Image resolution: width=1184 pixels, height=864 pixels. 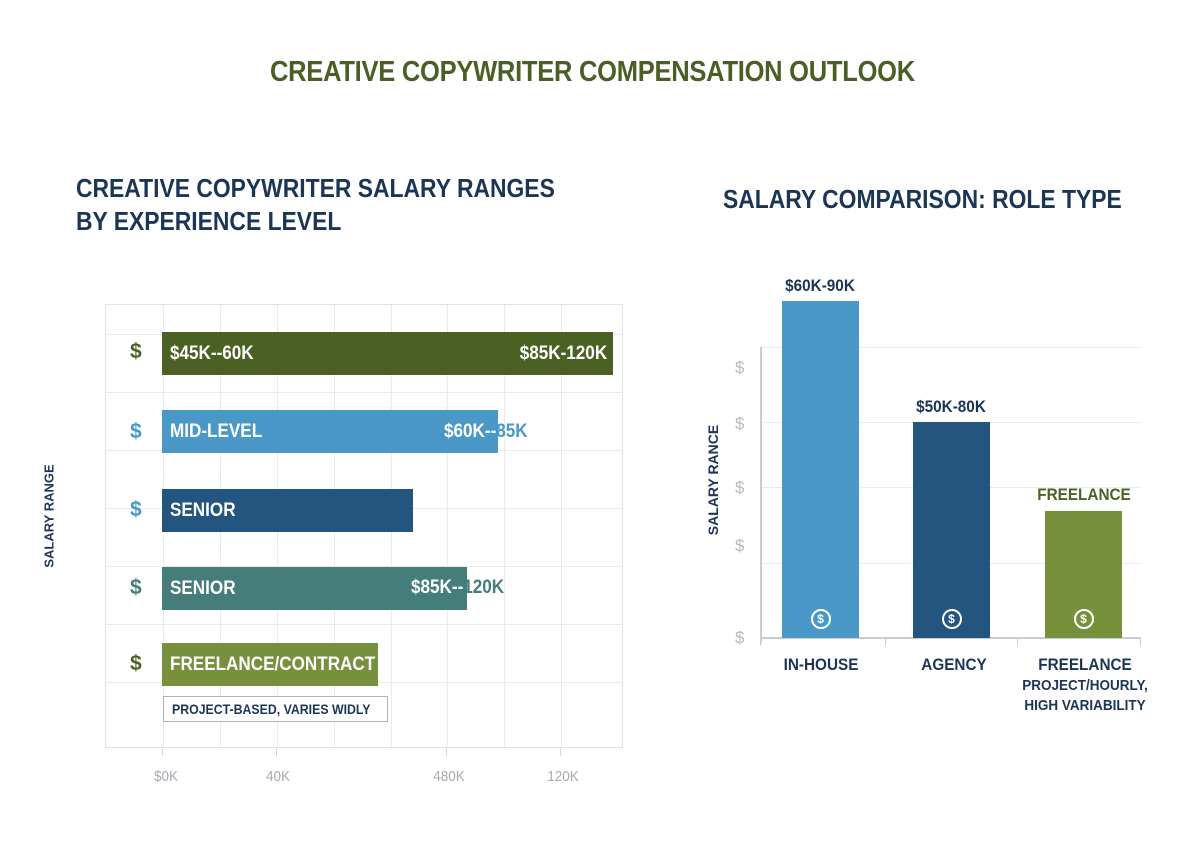 I want to click on row-2-range-label-overflow: 85K, so click(x=512, y=431).